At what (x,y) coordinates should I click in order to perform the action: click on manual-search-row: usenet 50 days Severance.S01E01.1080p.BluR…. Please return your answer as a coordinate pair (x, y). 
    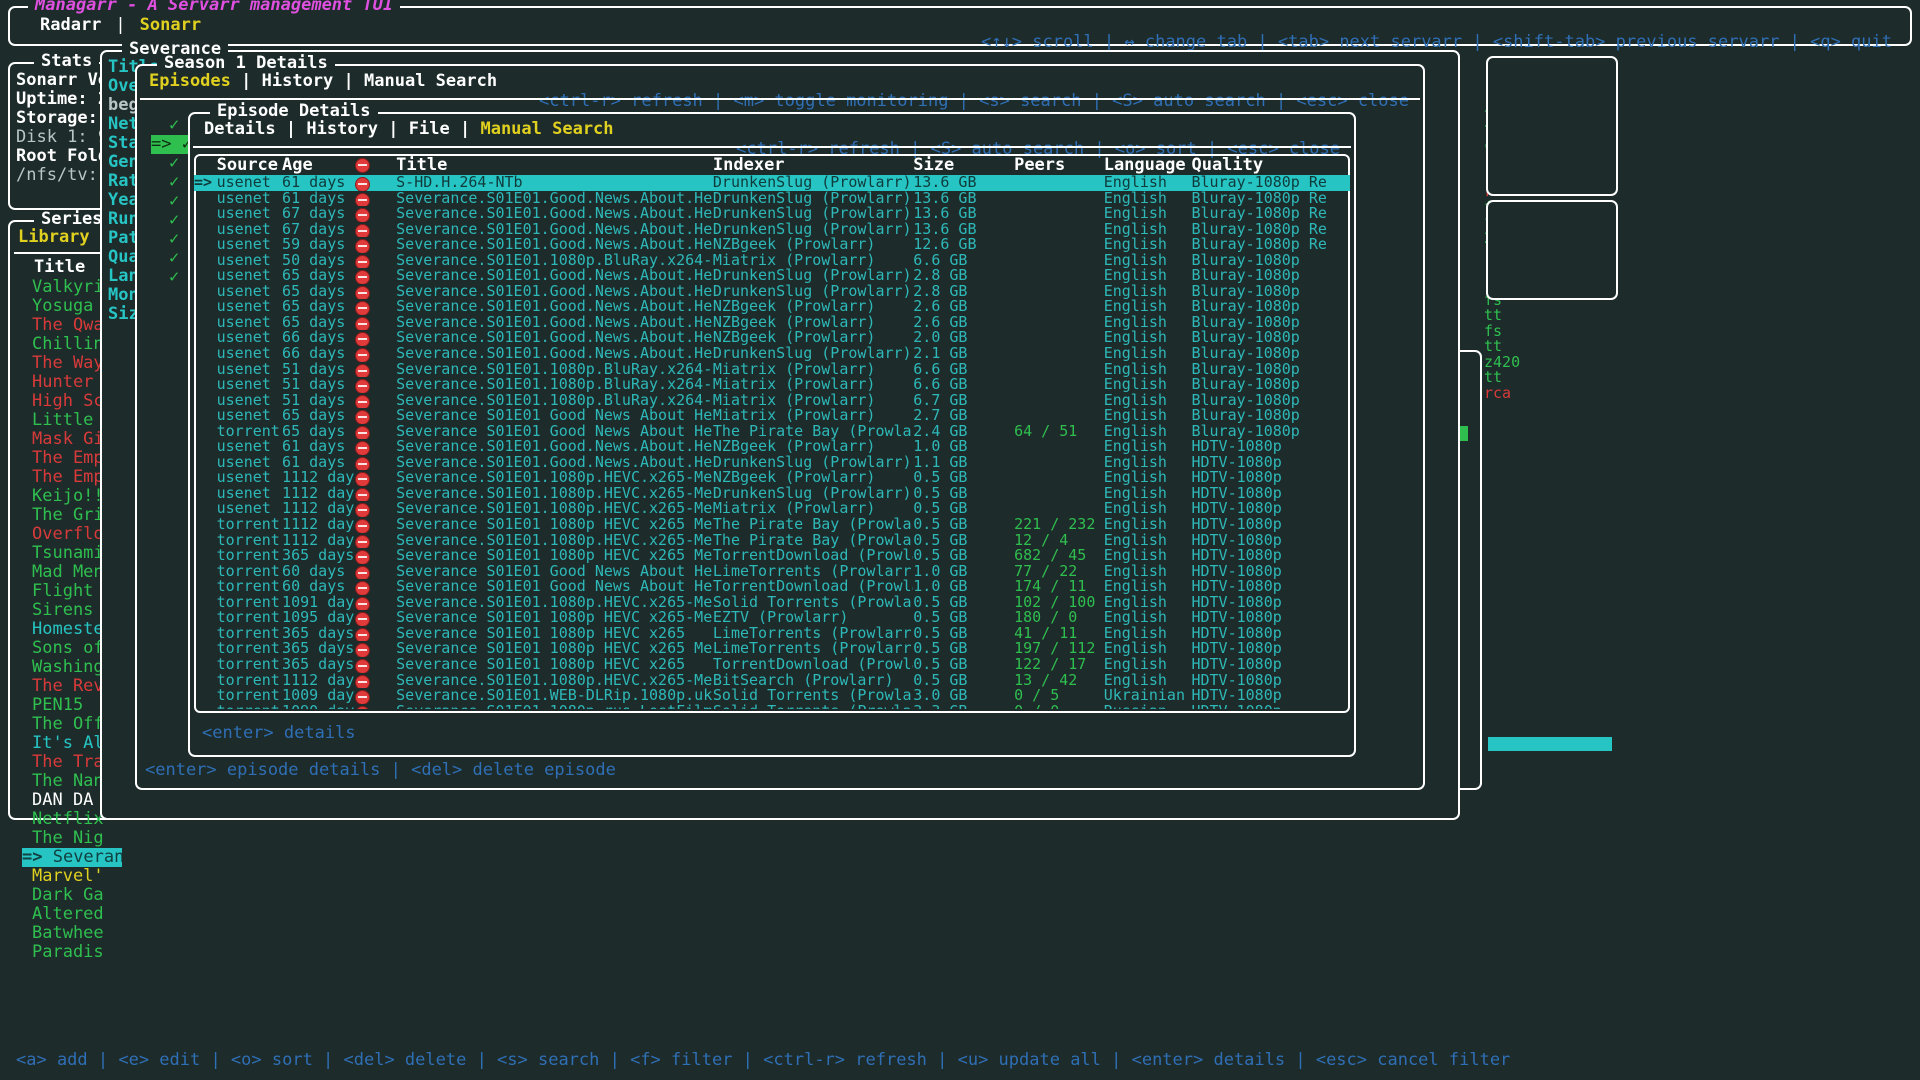
    Looking at the image, I should click on (772, 261).